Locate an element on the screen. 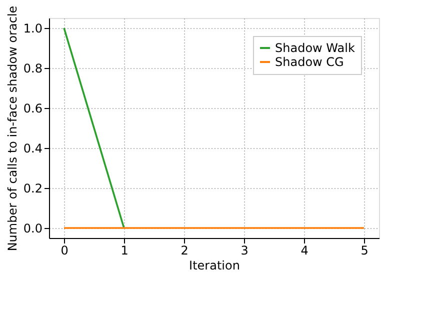  y-tick-label: 0.0 is located at coordinates (32, 229).